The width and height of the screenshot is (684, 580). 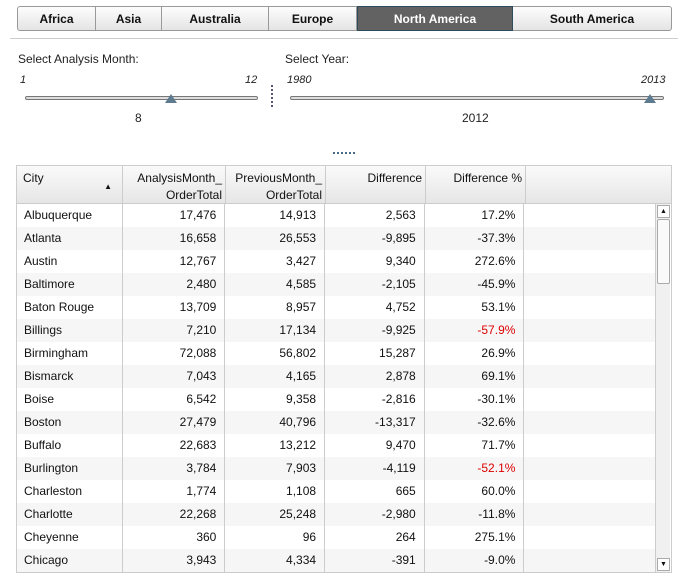 I want to click on table-row: Buffalo 22,683 13,212 9,470 71.7%, so click(x=336, y=445).